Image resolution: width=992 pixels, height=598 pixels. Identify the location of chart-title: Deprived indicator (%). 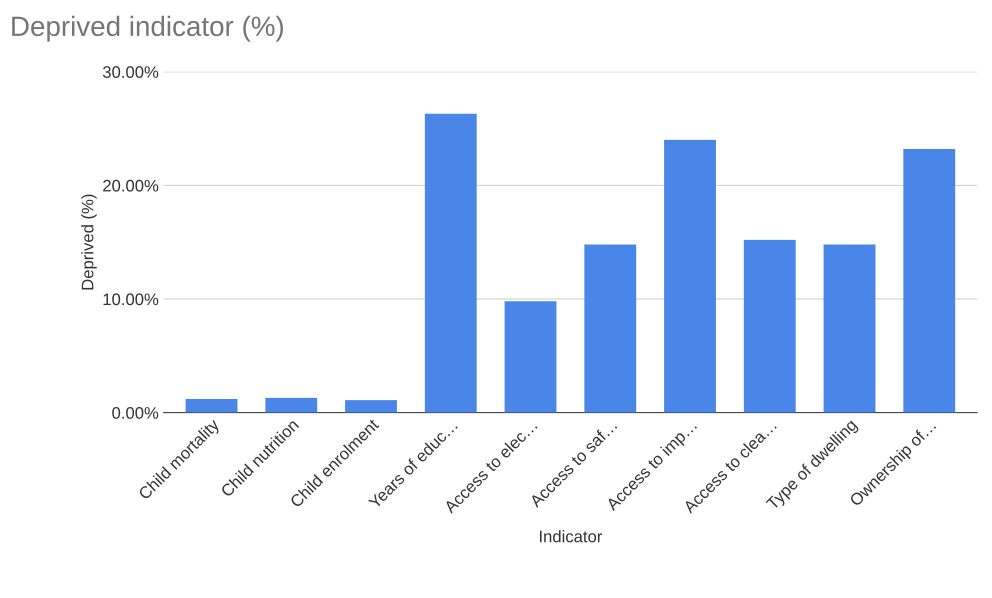
(147, 29).